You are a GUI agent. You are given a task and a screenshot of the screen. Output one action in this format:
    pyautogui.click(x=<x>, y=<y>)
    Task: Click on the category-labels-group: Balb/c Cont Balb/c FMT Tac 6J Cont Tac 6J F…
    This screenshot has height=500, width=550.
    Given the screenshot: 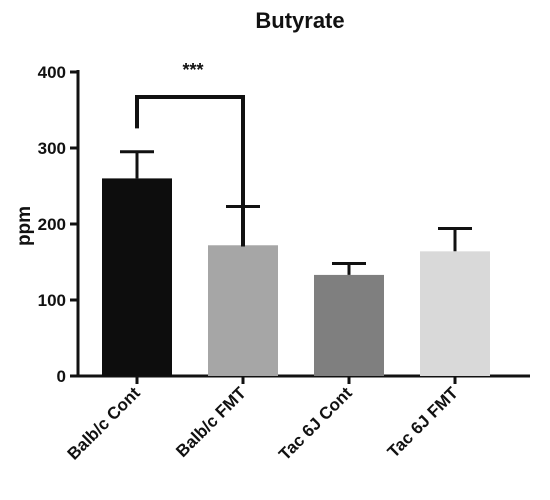 What is the action you would take?
    pyautogui.click(x=263, y=423)
    